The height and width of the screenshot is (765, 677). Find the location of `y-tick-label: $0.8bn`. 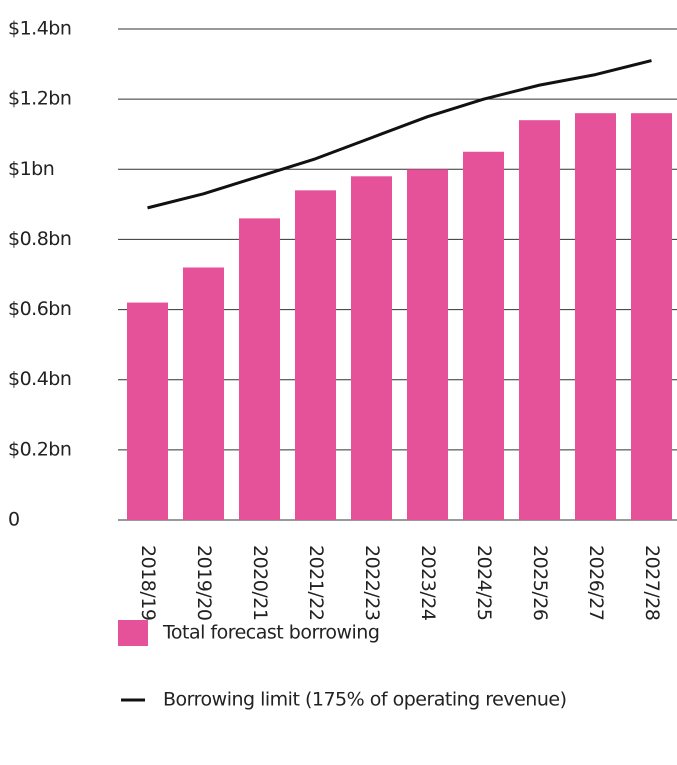

y-tick-label: $0.8bn is located at coordinates (39, 239).